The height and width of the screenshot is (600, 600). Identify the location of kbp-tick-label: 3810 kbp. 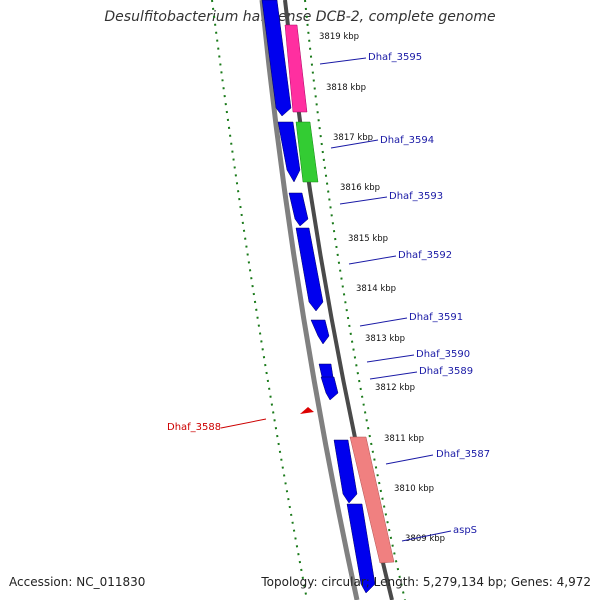
(414, 489).